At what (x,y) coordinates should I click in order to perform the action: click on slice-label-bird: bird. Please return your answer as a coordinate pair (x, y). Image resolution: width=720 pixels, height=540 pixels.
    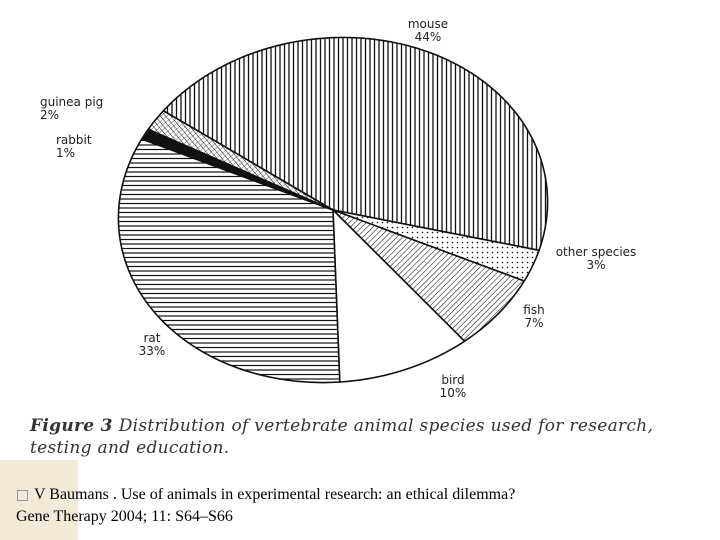
    Looking at the image, I should click on (452, 380).